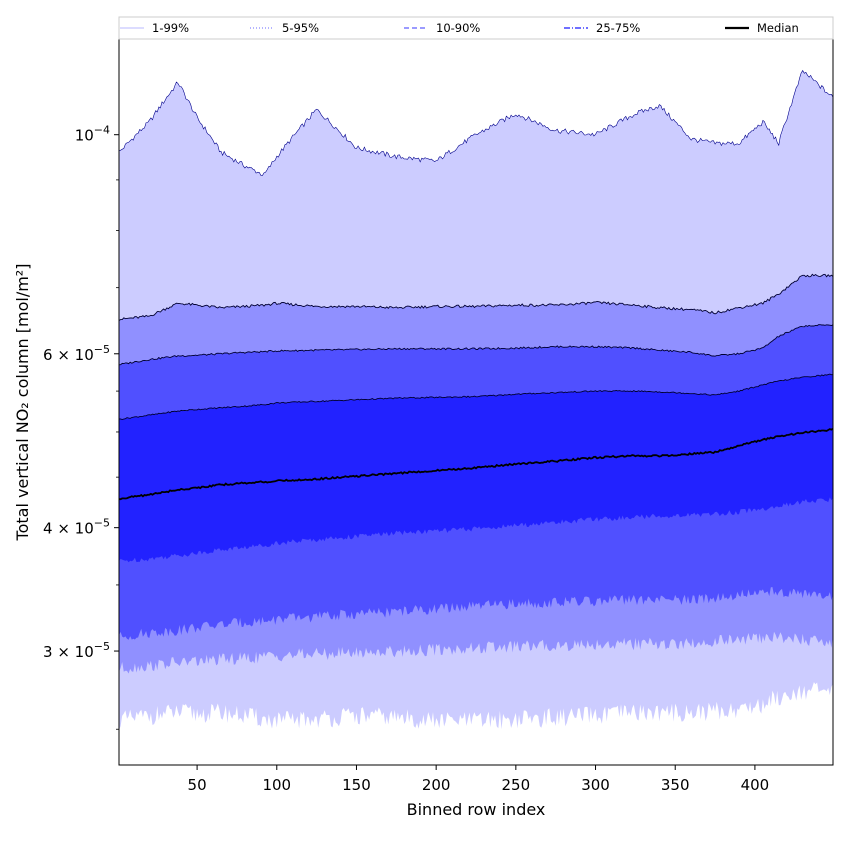 This screenshot has height=850, width=850. What do you see at coordinates (76, 353) in the screenshot?
I see `y-tick-label: 6 × 10⁻⁵` at bounding box center [76, 353].